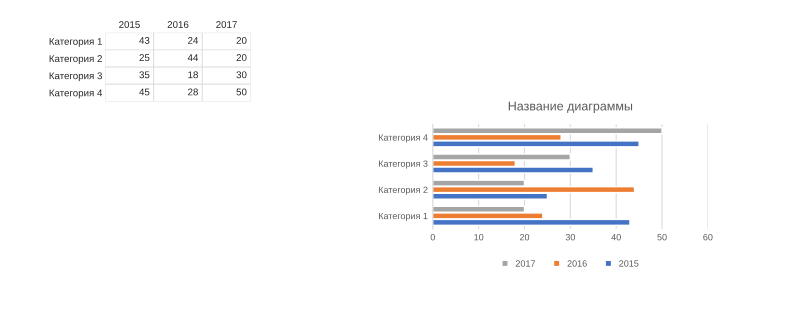 The image size is (809, 327). Describe the element at coordinates (662, 237) in the screenshot. I see `x-tick-label: 50` at that location.